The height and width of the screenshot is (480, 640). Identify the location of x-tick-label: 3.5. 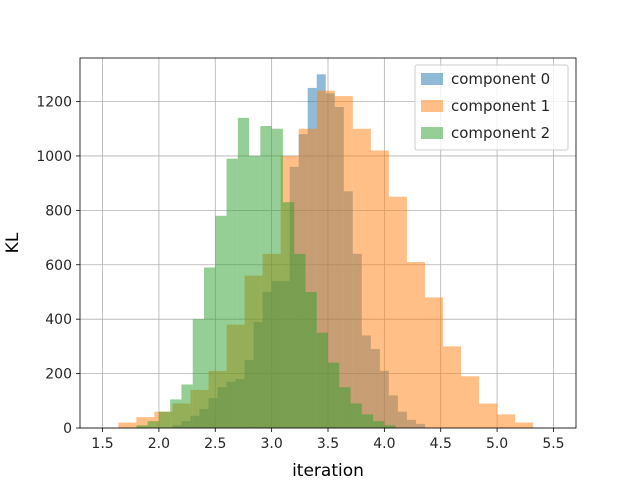
(328, 444).